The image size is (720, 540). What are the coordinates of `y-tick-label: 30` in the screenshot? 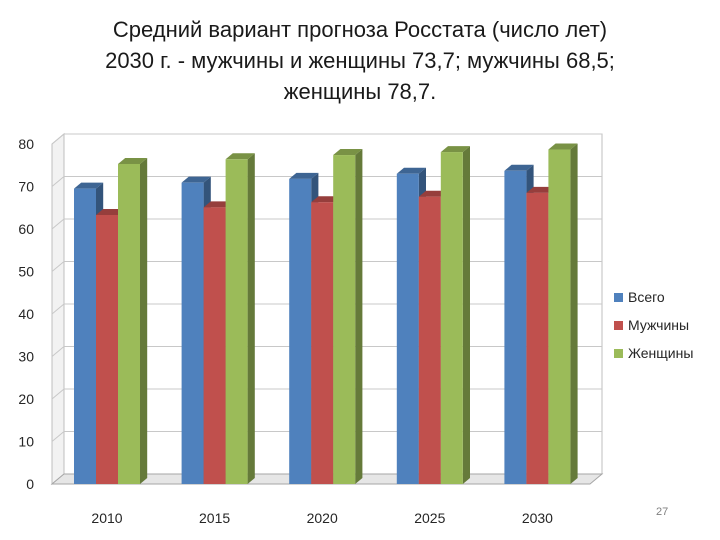 It's located at (26, 357).